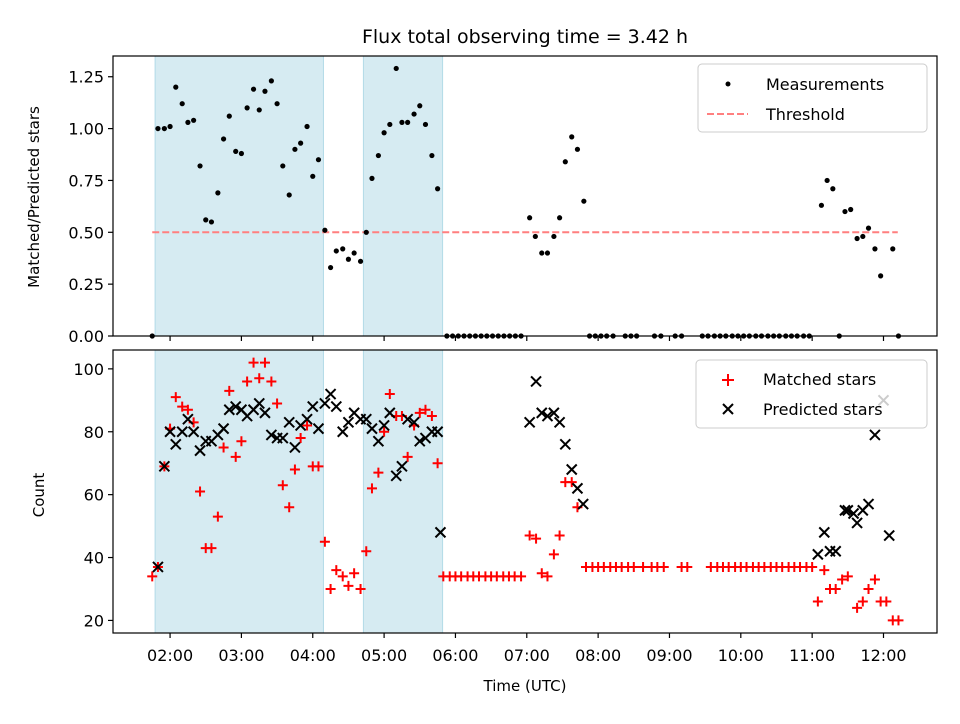 The image size is (960, 724). I want to click on top-legend: Measurements Threshold, so click(812, 98).